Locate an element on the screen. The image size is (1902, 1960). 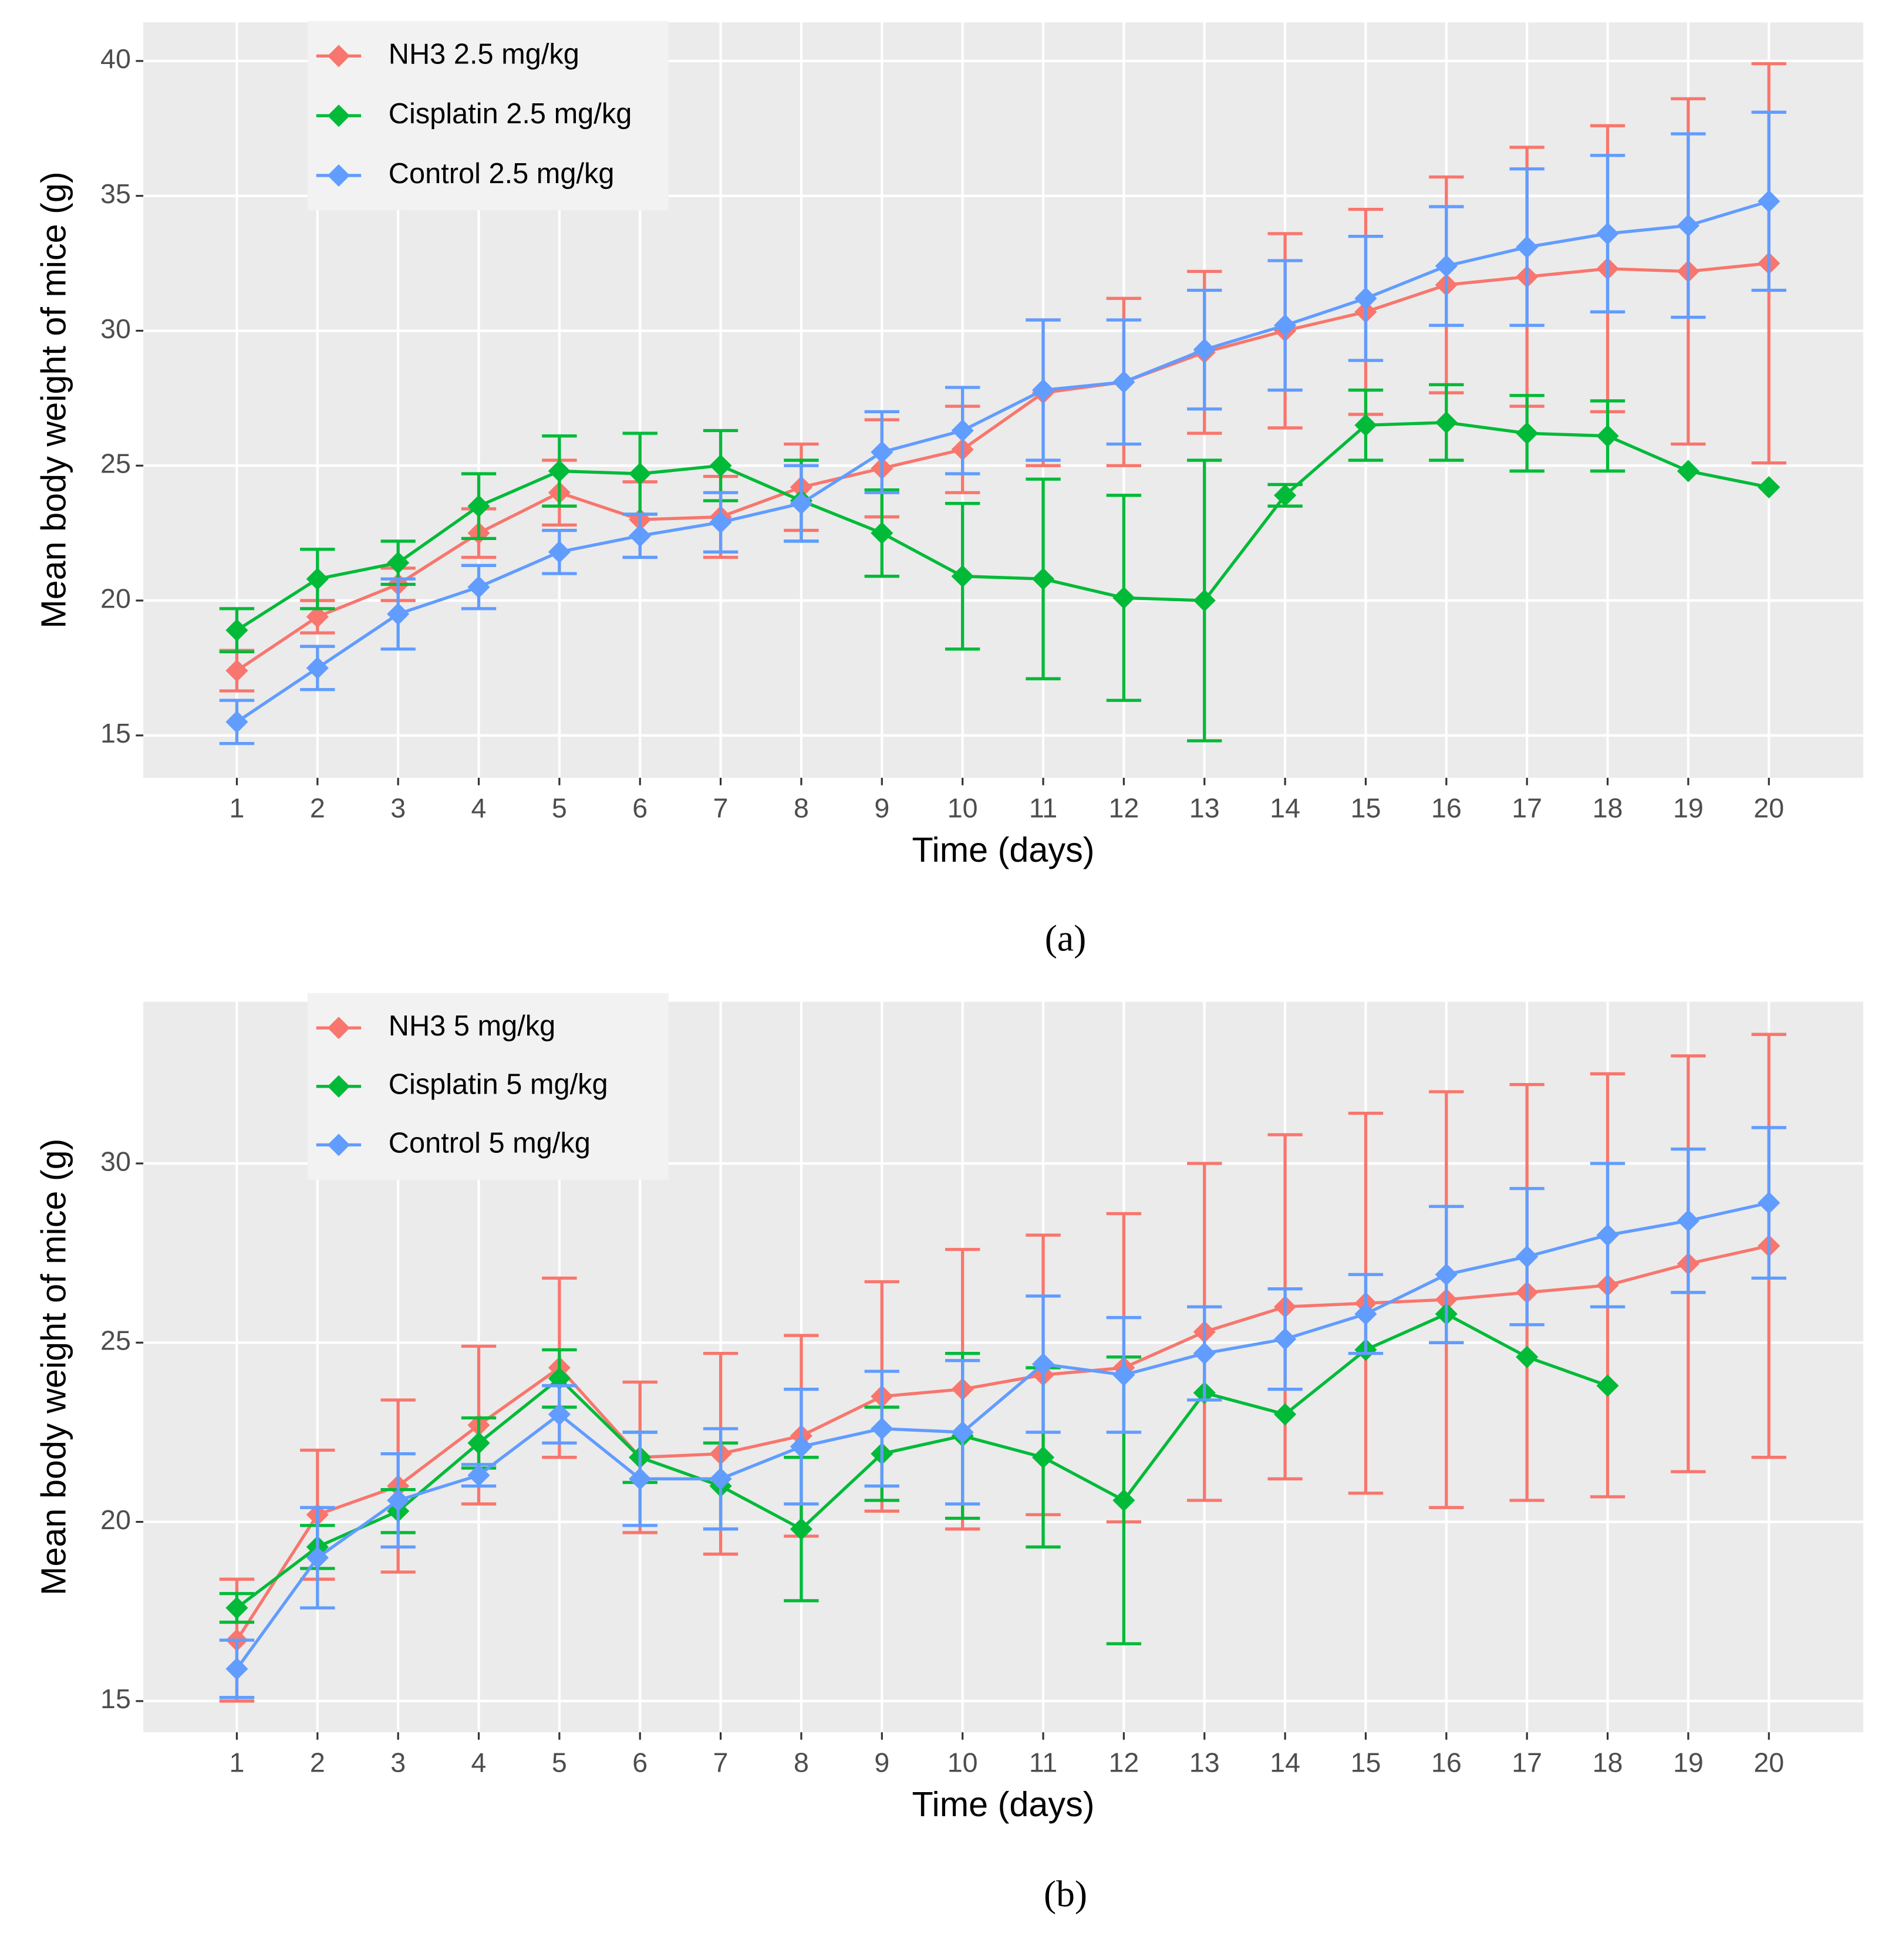
y-axis-title: Mean body weight of mice (g) is located at coordinates (53, 399).